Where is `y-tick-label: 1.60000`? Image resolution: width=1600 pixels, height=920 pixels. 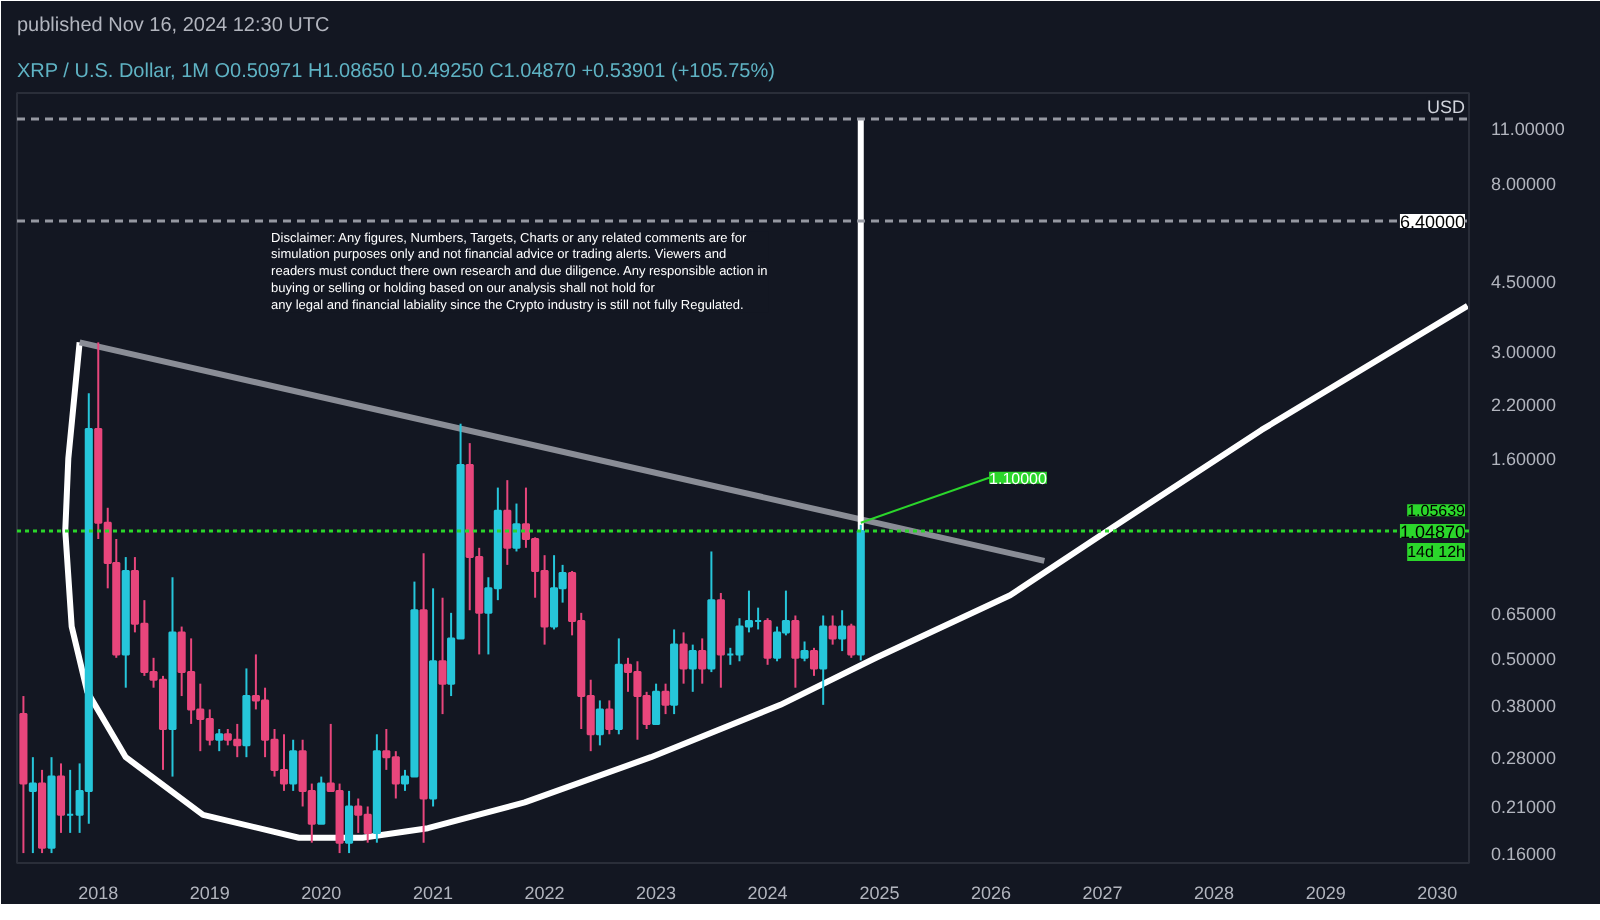
y-tick-label: 1.60000 is located at coordinates (1524, 459).